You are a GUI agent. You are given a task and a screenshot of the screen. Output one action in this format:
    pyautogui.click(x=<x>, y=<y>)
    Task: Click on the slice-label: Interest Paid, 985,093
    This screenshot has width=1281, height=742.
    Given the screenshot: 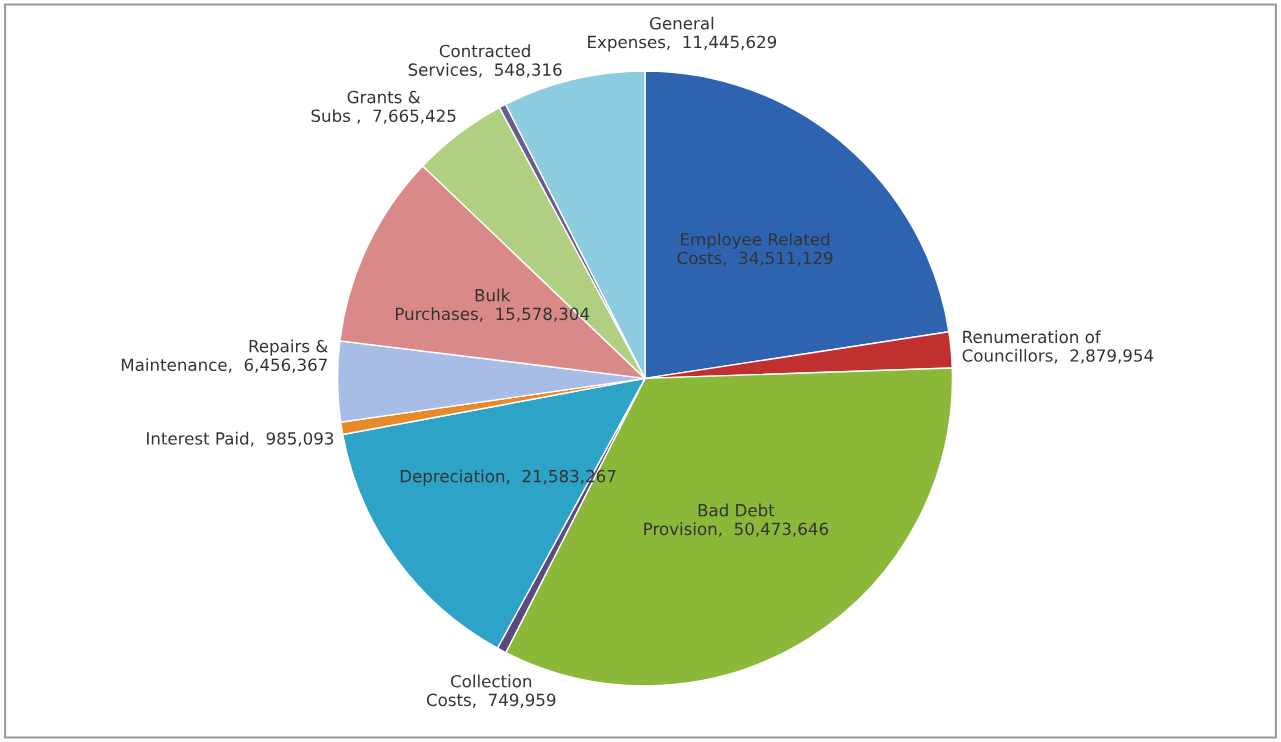 What is the action you would take?
    pyautogui.click(x=240, y=439)
    